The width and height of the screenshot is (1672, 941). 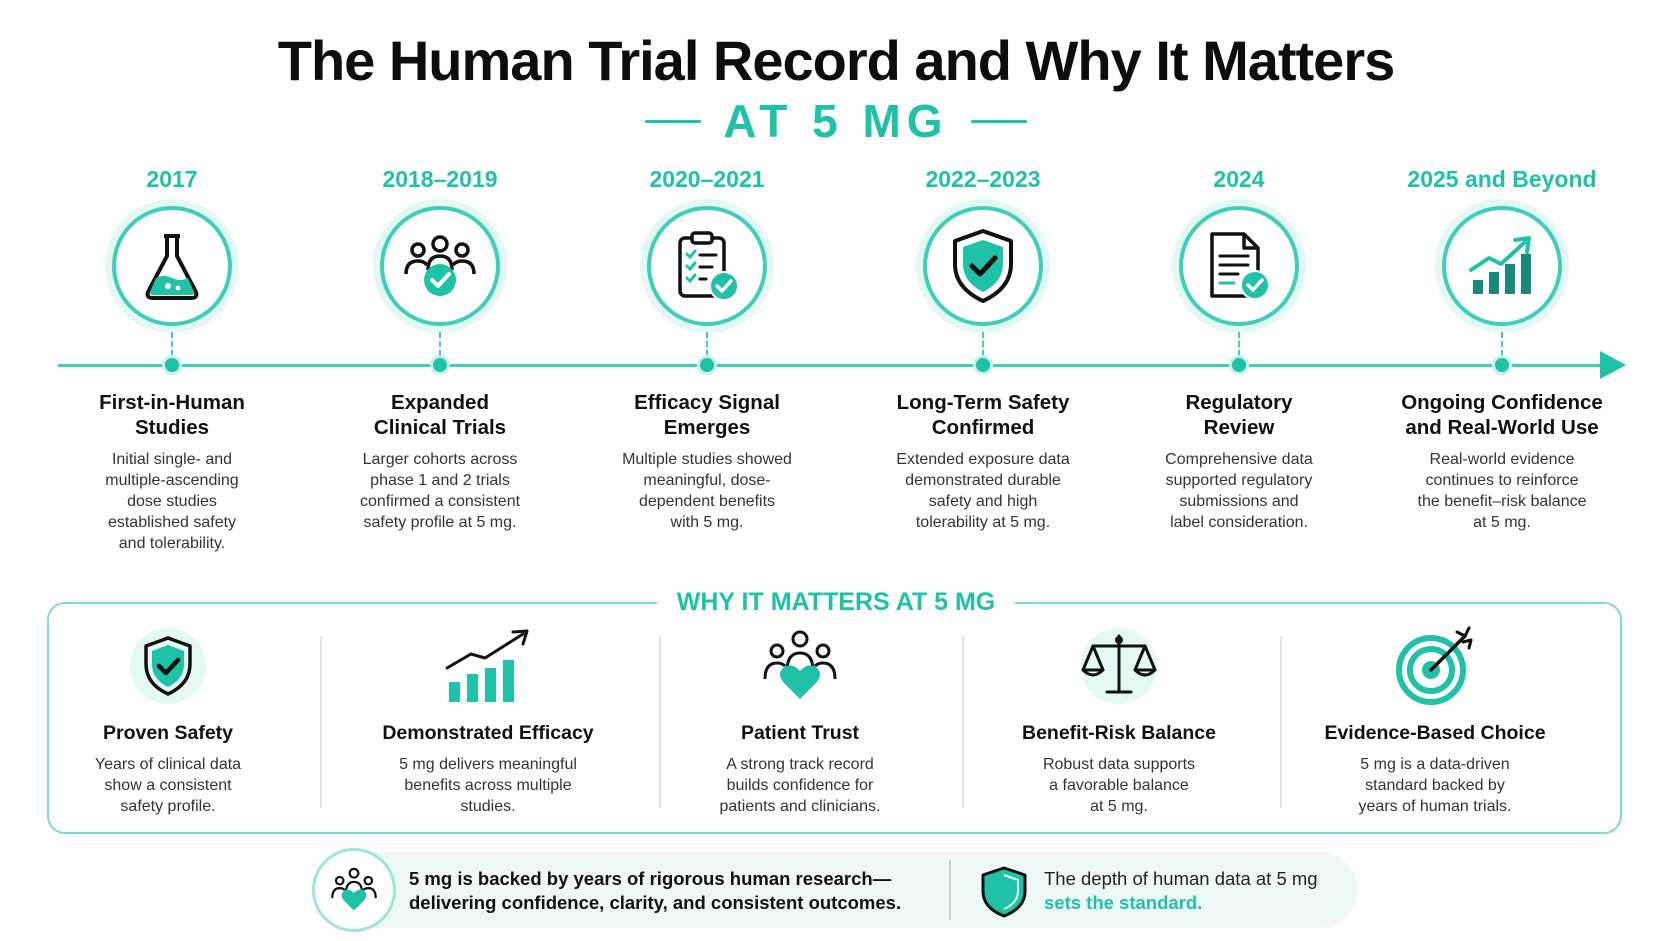 What do you see at coordinates (707, 402) in the screenshot?
I see `stage-title-line: Efficacy Signal` at bounding box center [707, 402].